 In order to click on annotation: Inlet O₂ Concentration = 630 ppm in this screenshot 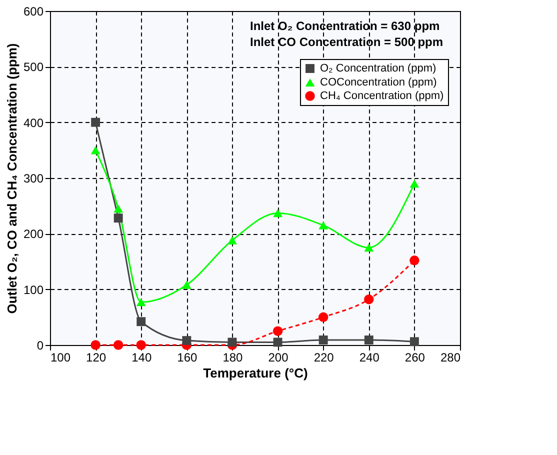, I will do `click(345, 26)`.